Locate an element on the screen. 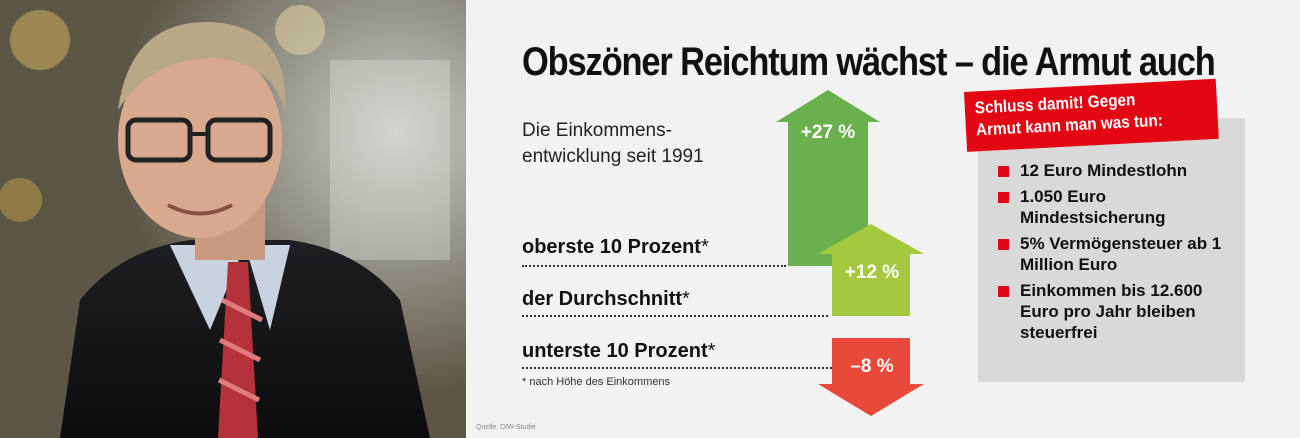  demand-item: 12 Euro Mindestlohn is located at coordinates (1118, 170).